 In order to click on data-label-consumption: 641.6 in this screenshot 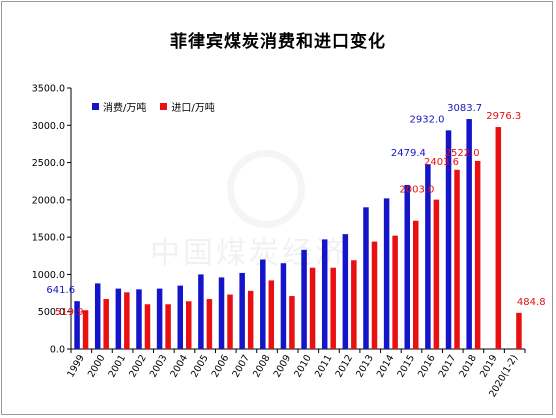, I will do `click(60, 290)`.